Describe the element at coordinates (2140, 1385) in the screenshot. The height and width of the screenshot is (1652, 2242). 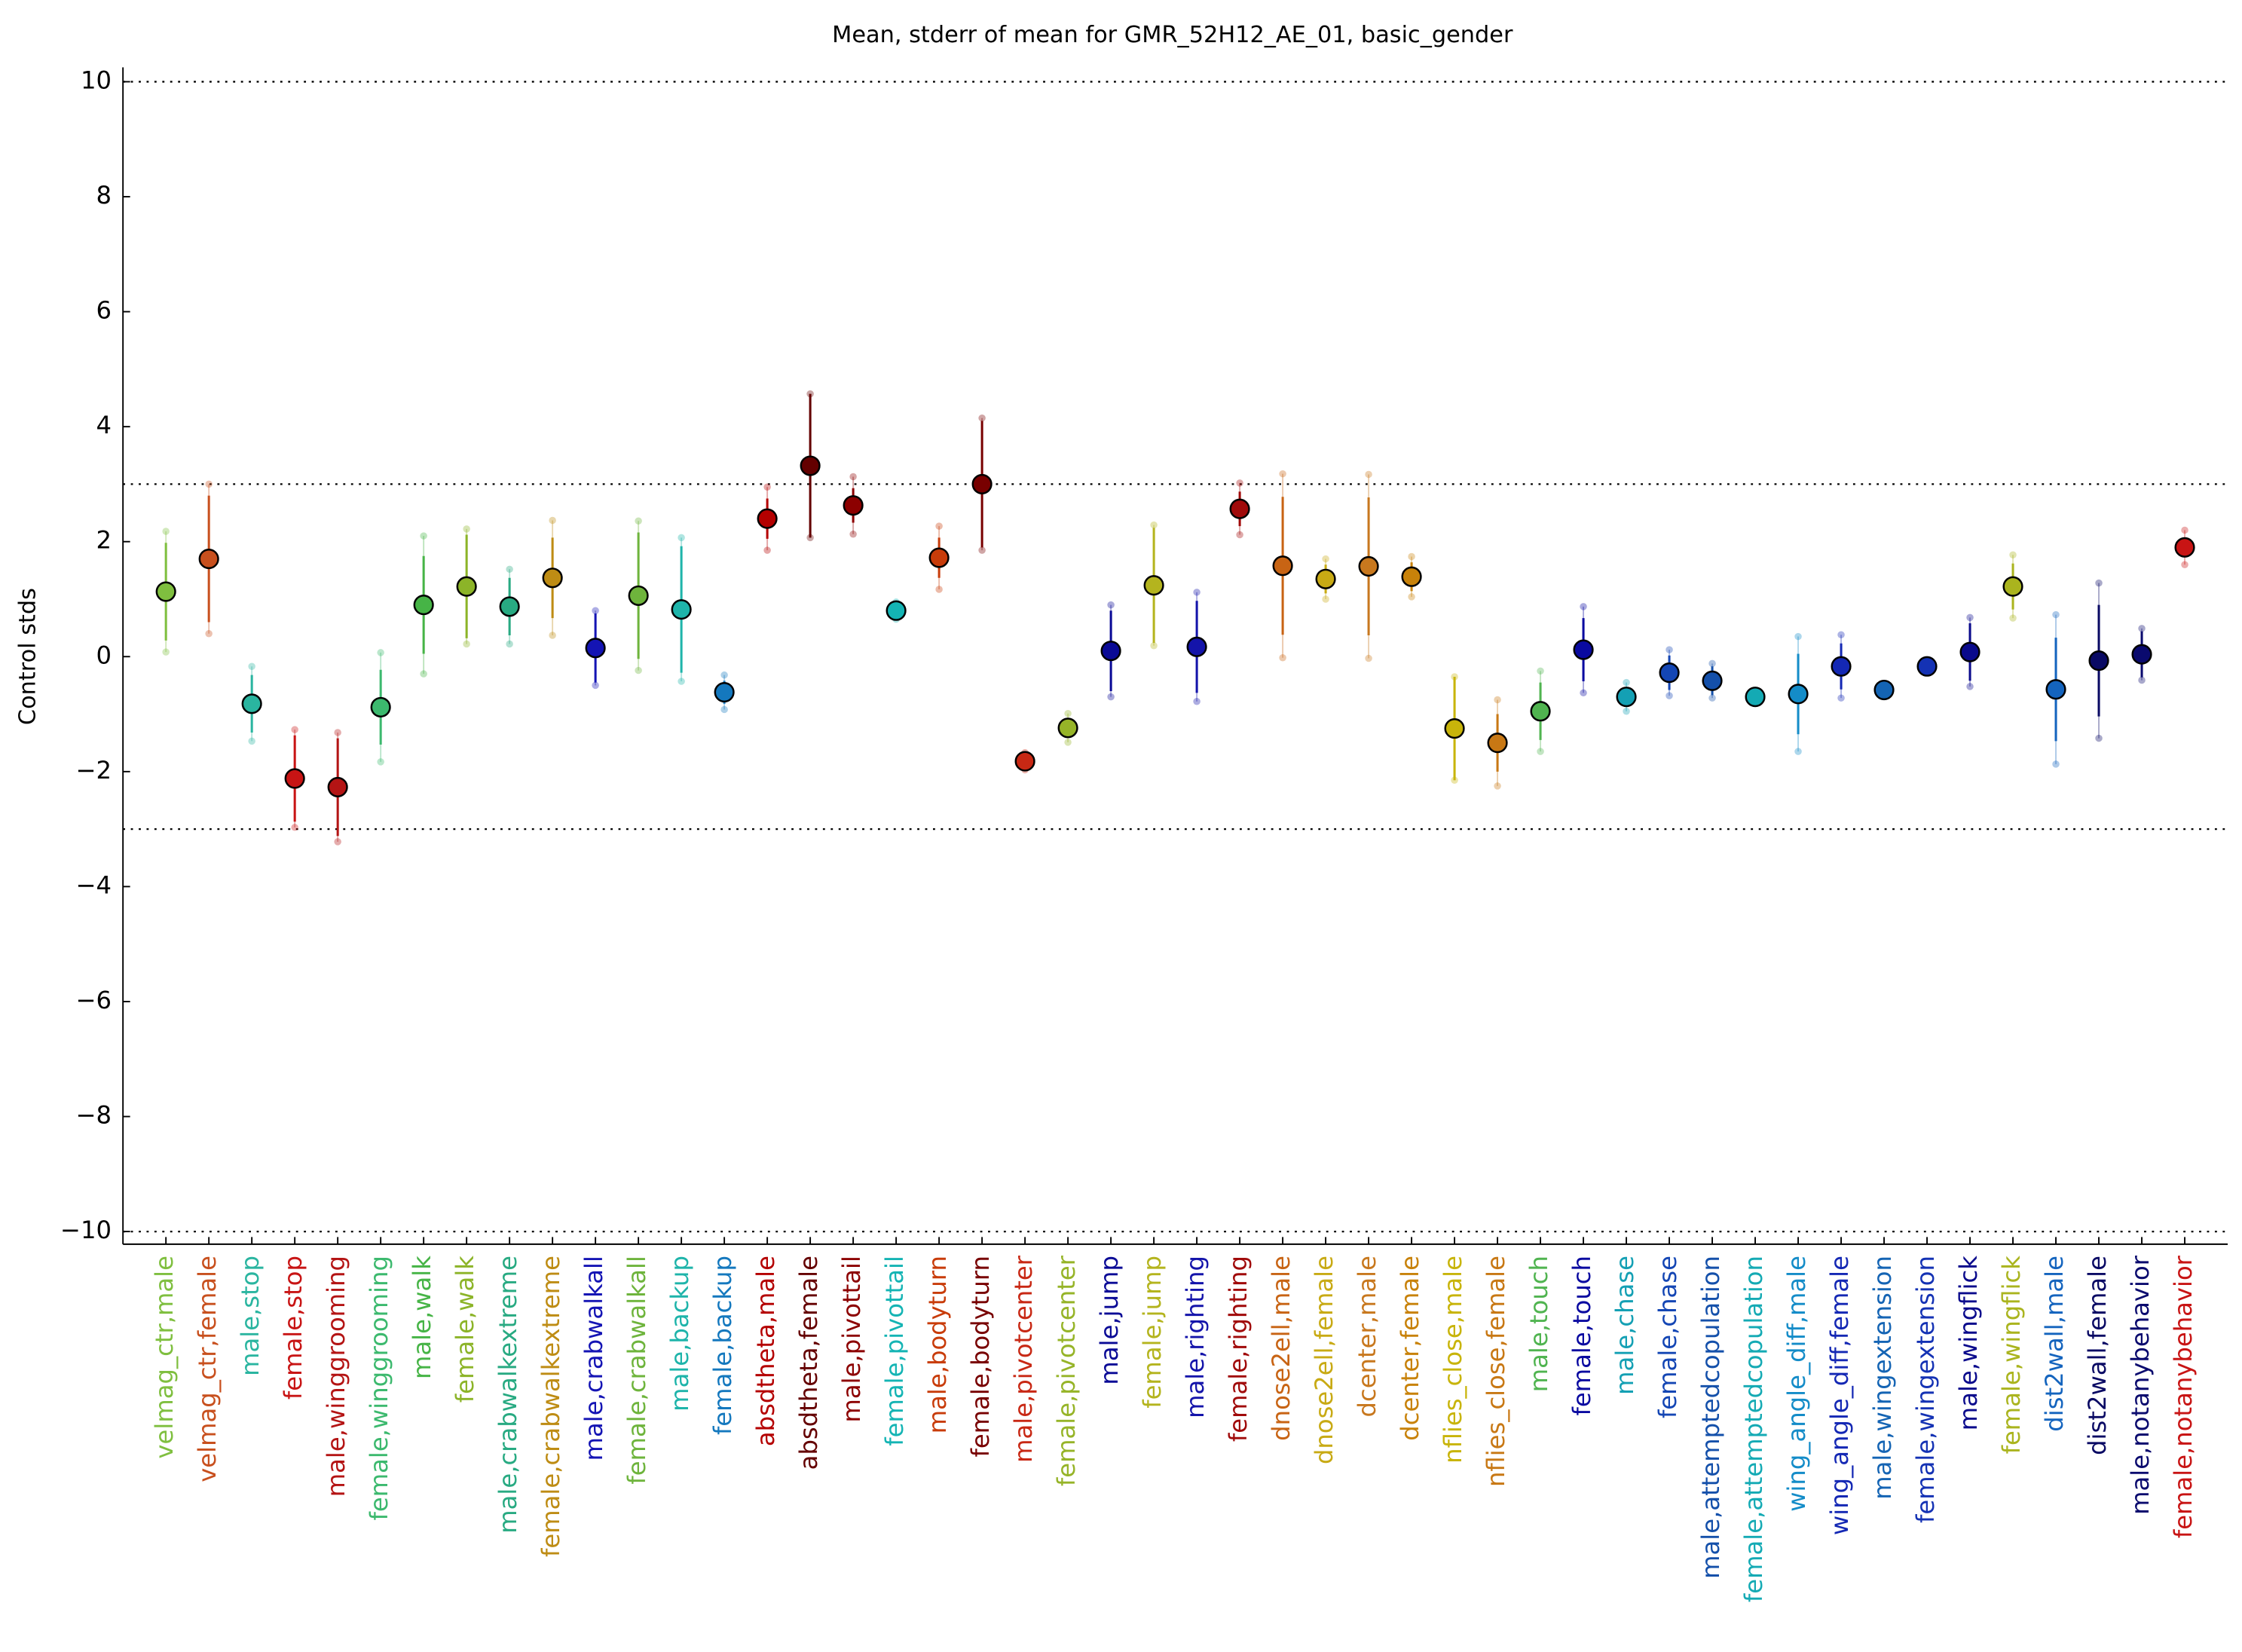
I see `x-tick-label: male,notanybehavior` at that location.